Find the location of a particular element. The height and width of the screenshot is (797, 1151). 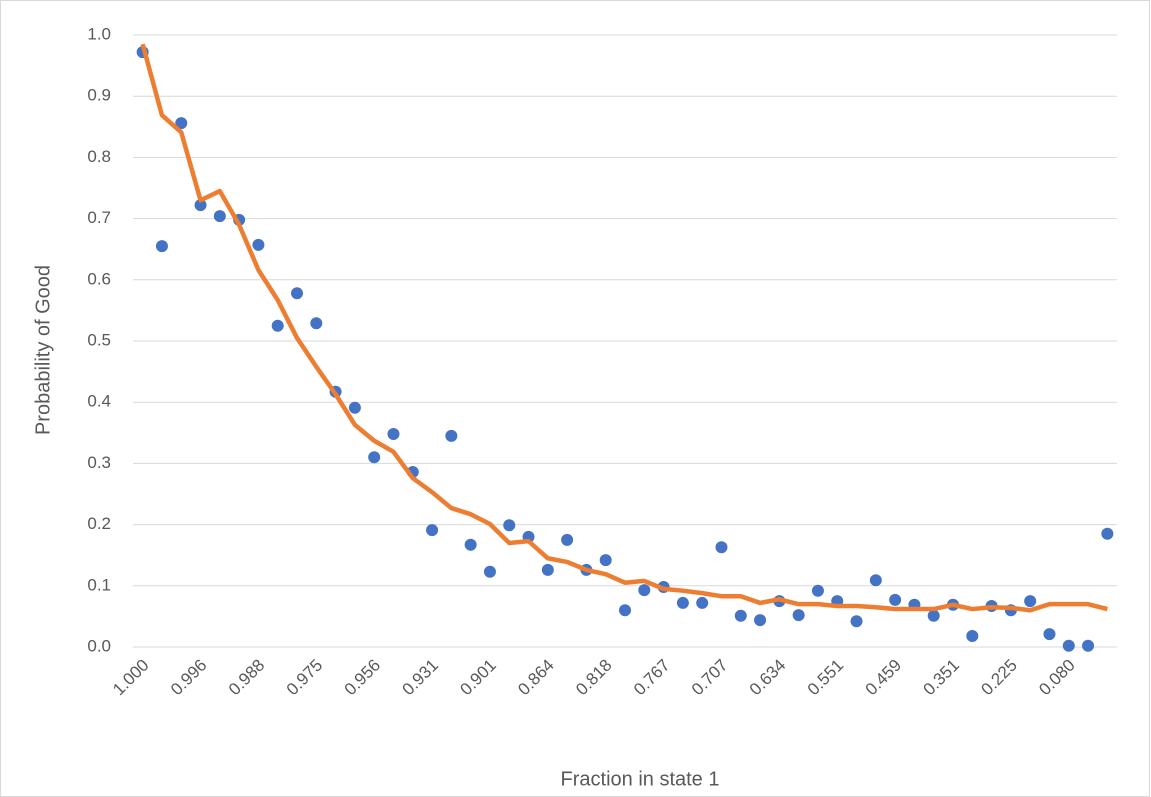

y-tick-label: 1.0 is located at coordinates (99, 33).